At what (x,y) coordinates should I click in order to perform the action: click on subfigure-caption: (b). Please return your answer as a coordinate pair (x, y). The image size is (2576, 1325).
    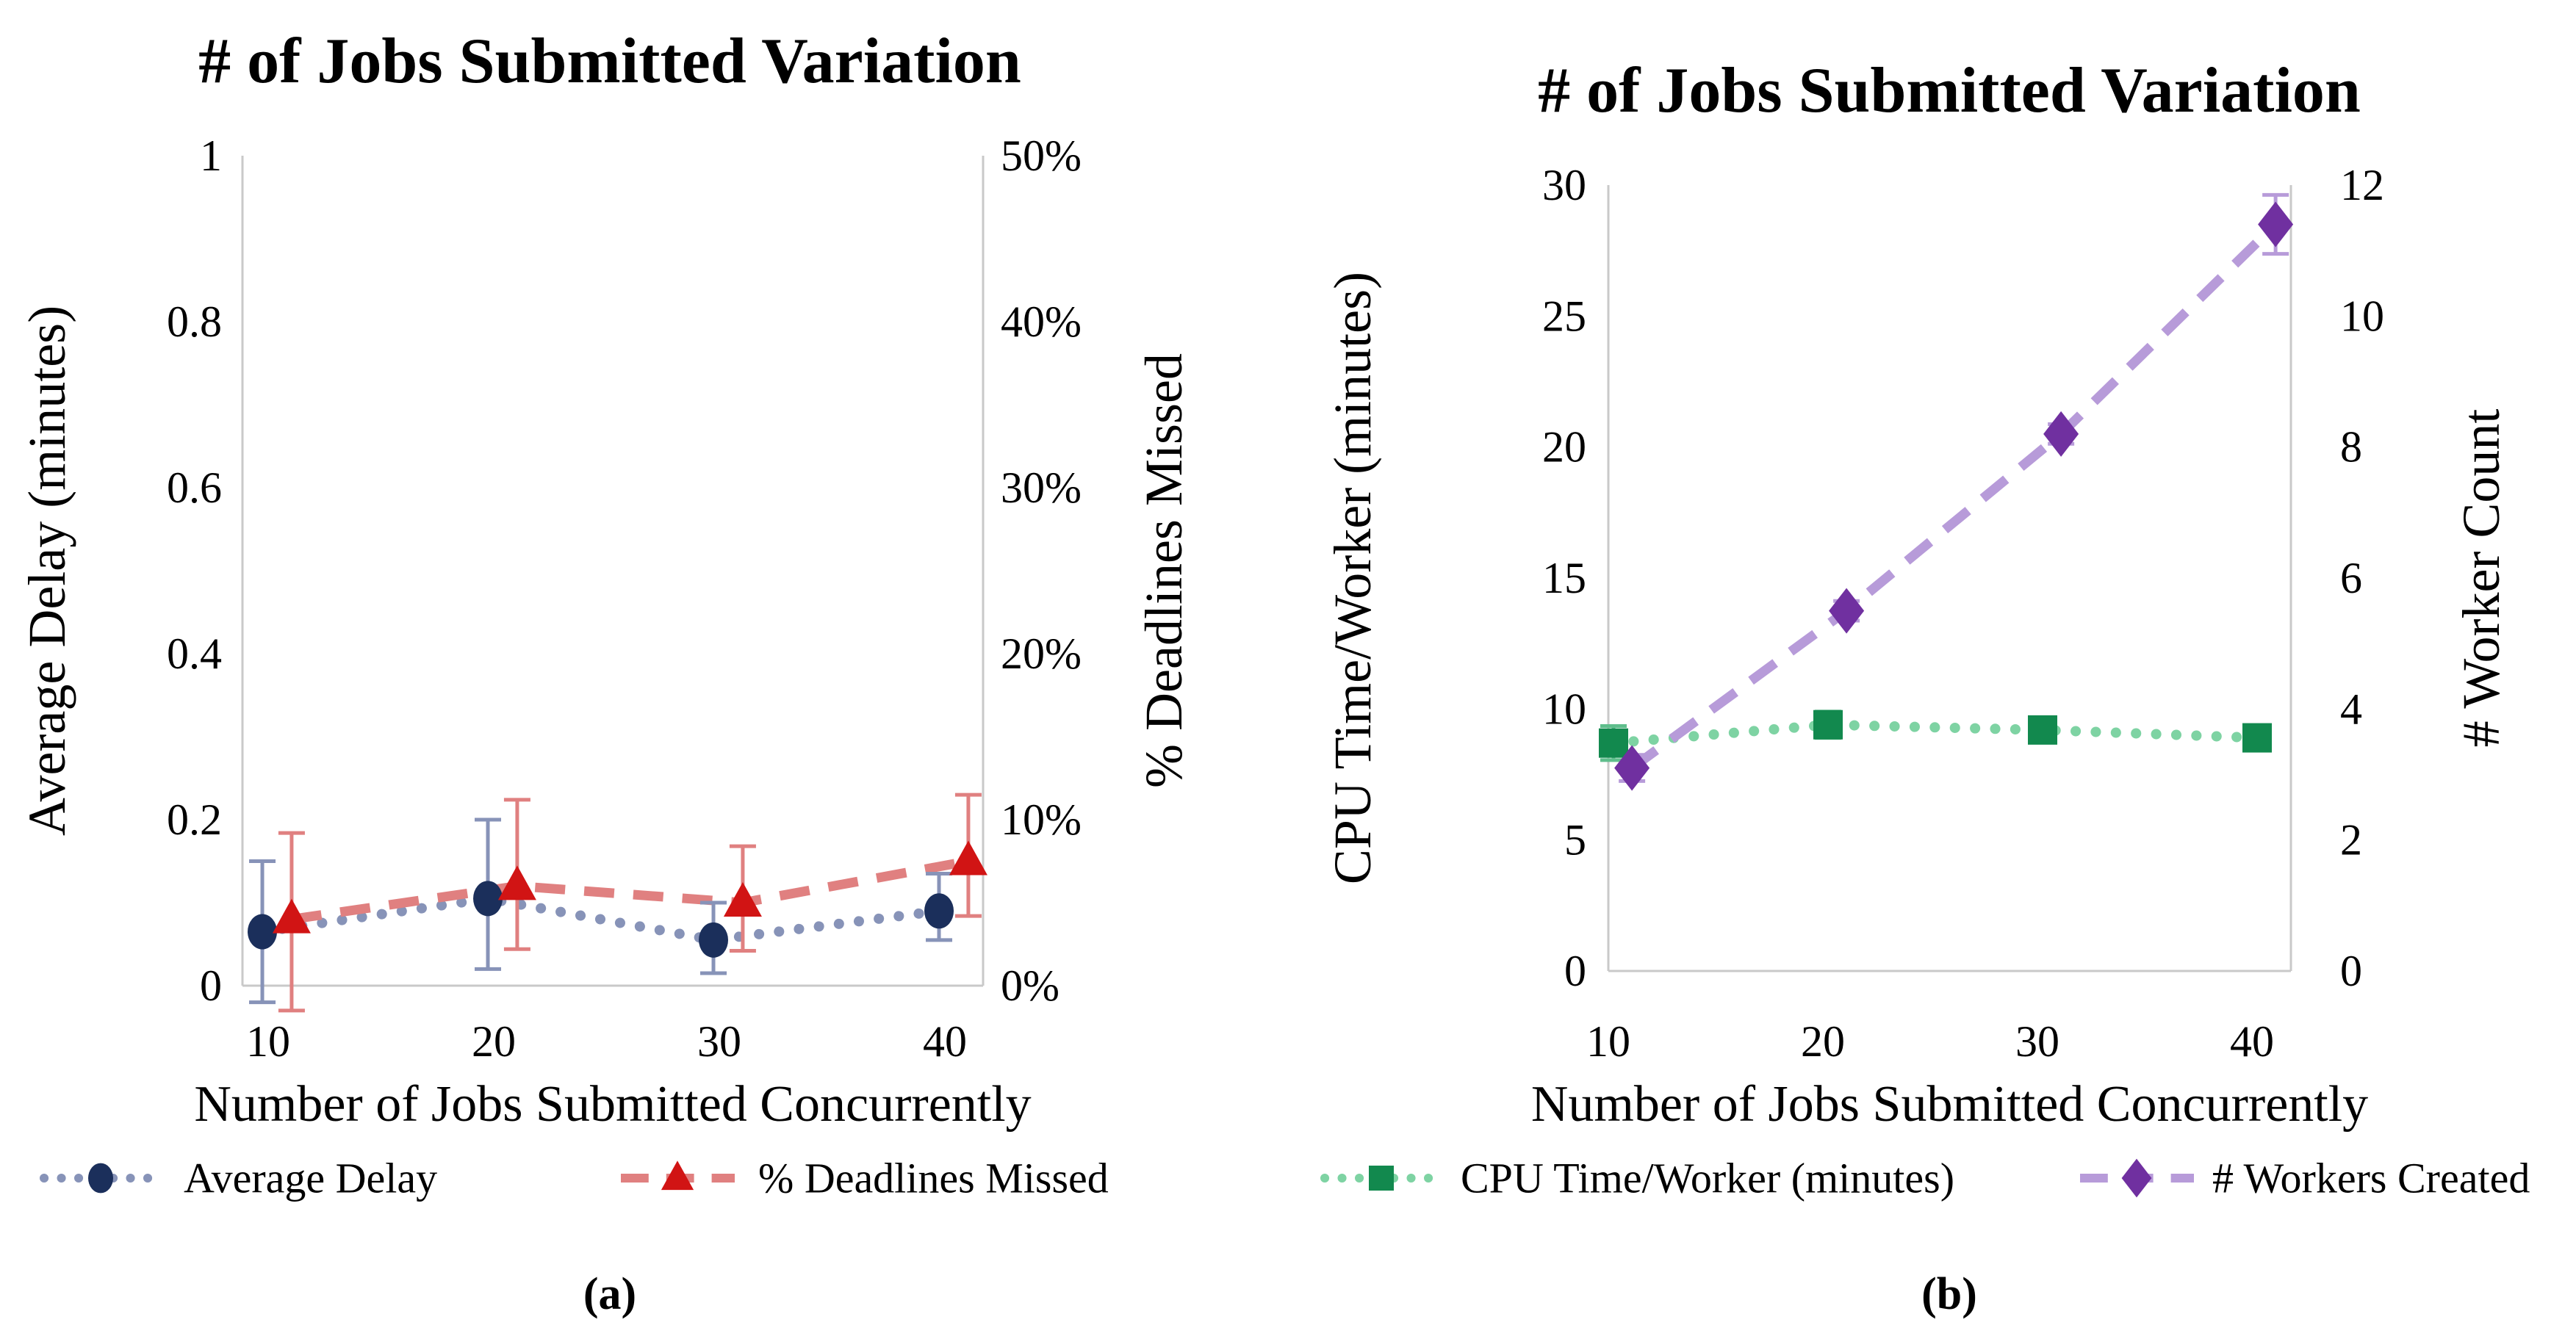
    Looking at the image, I should click on (1949, 1294).